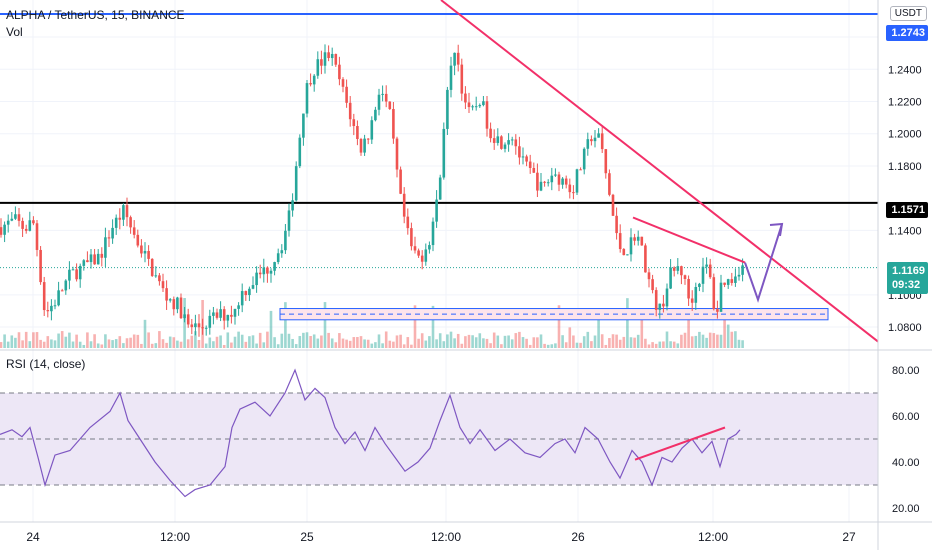 The width and height of the screenshot is (932, 550). I want to click on support-zone, so click(554, 314).